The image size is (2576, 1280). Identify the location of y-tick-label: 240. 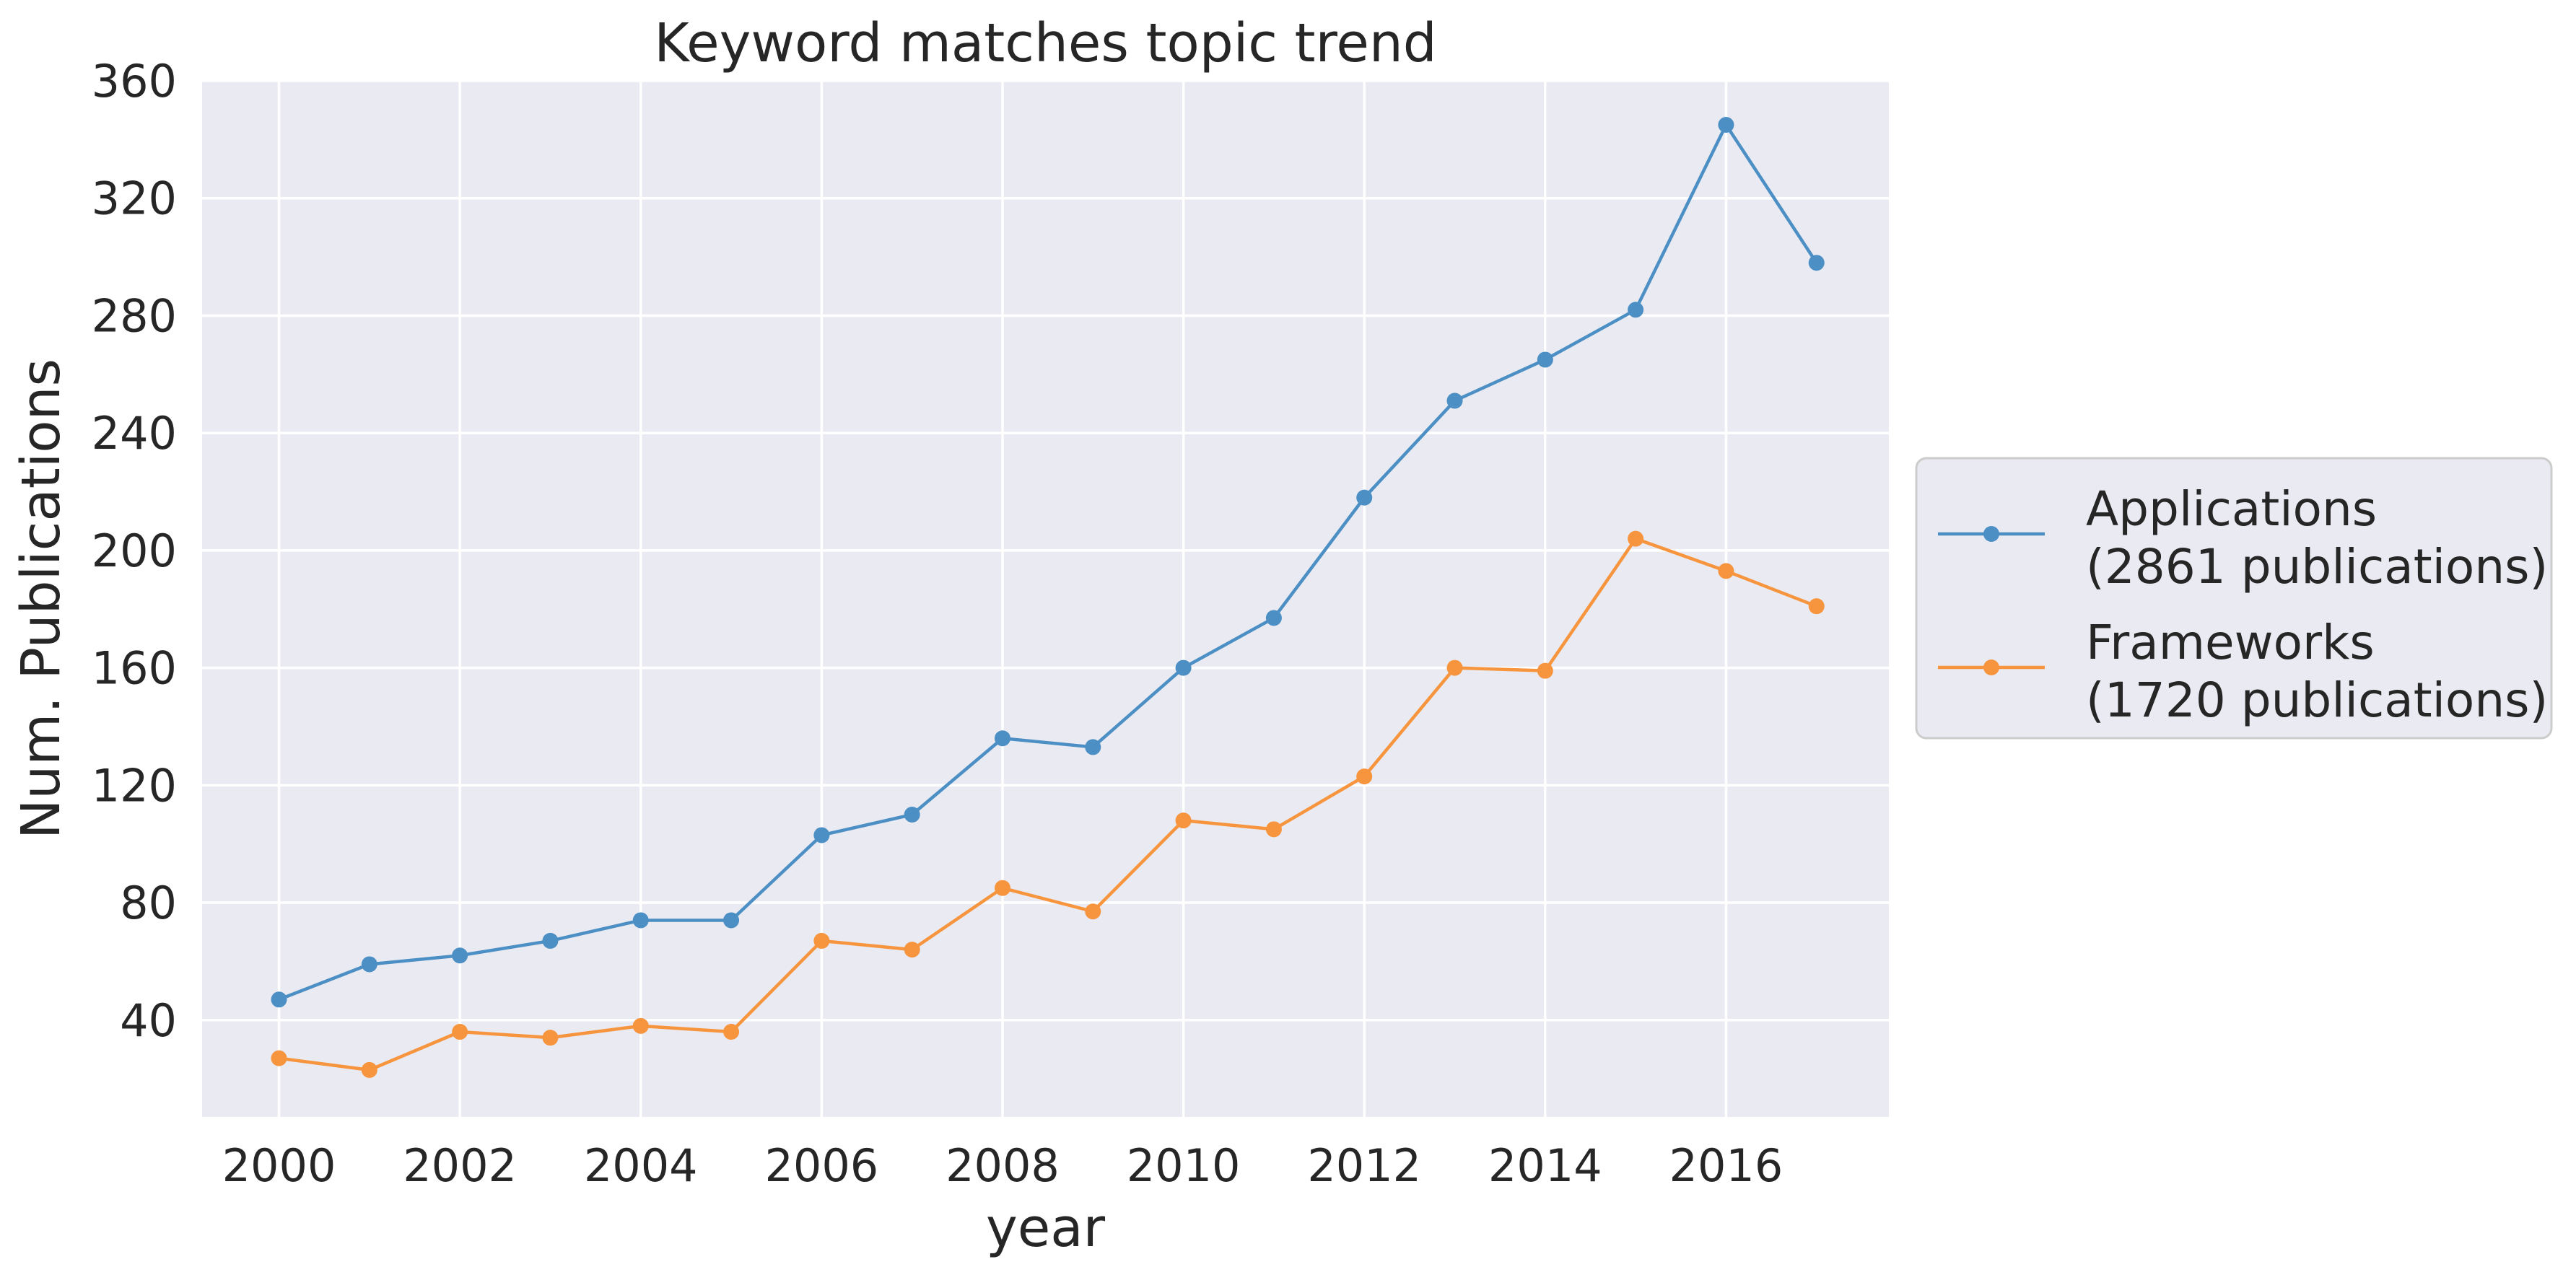
(134, 434).